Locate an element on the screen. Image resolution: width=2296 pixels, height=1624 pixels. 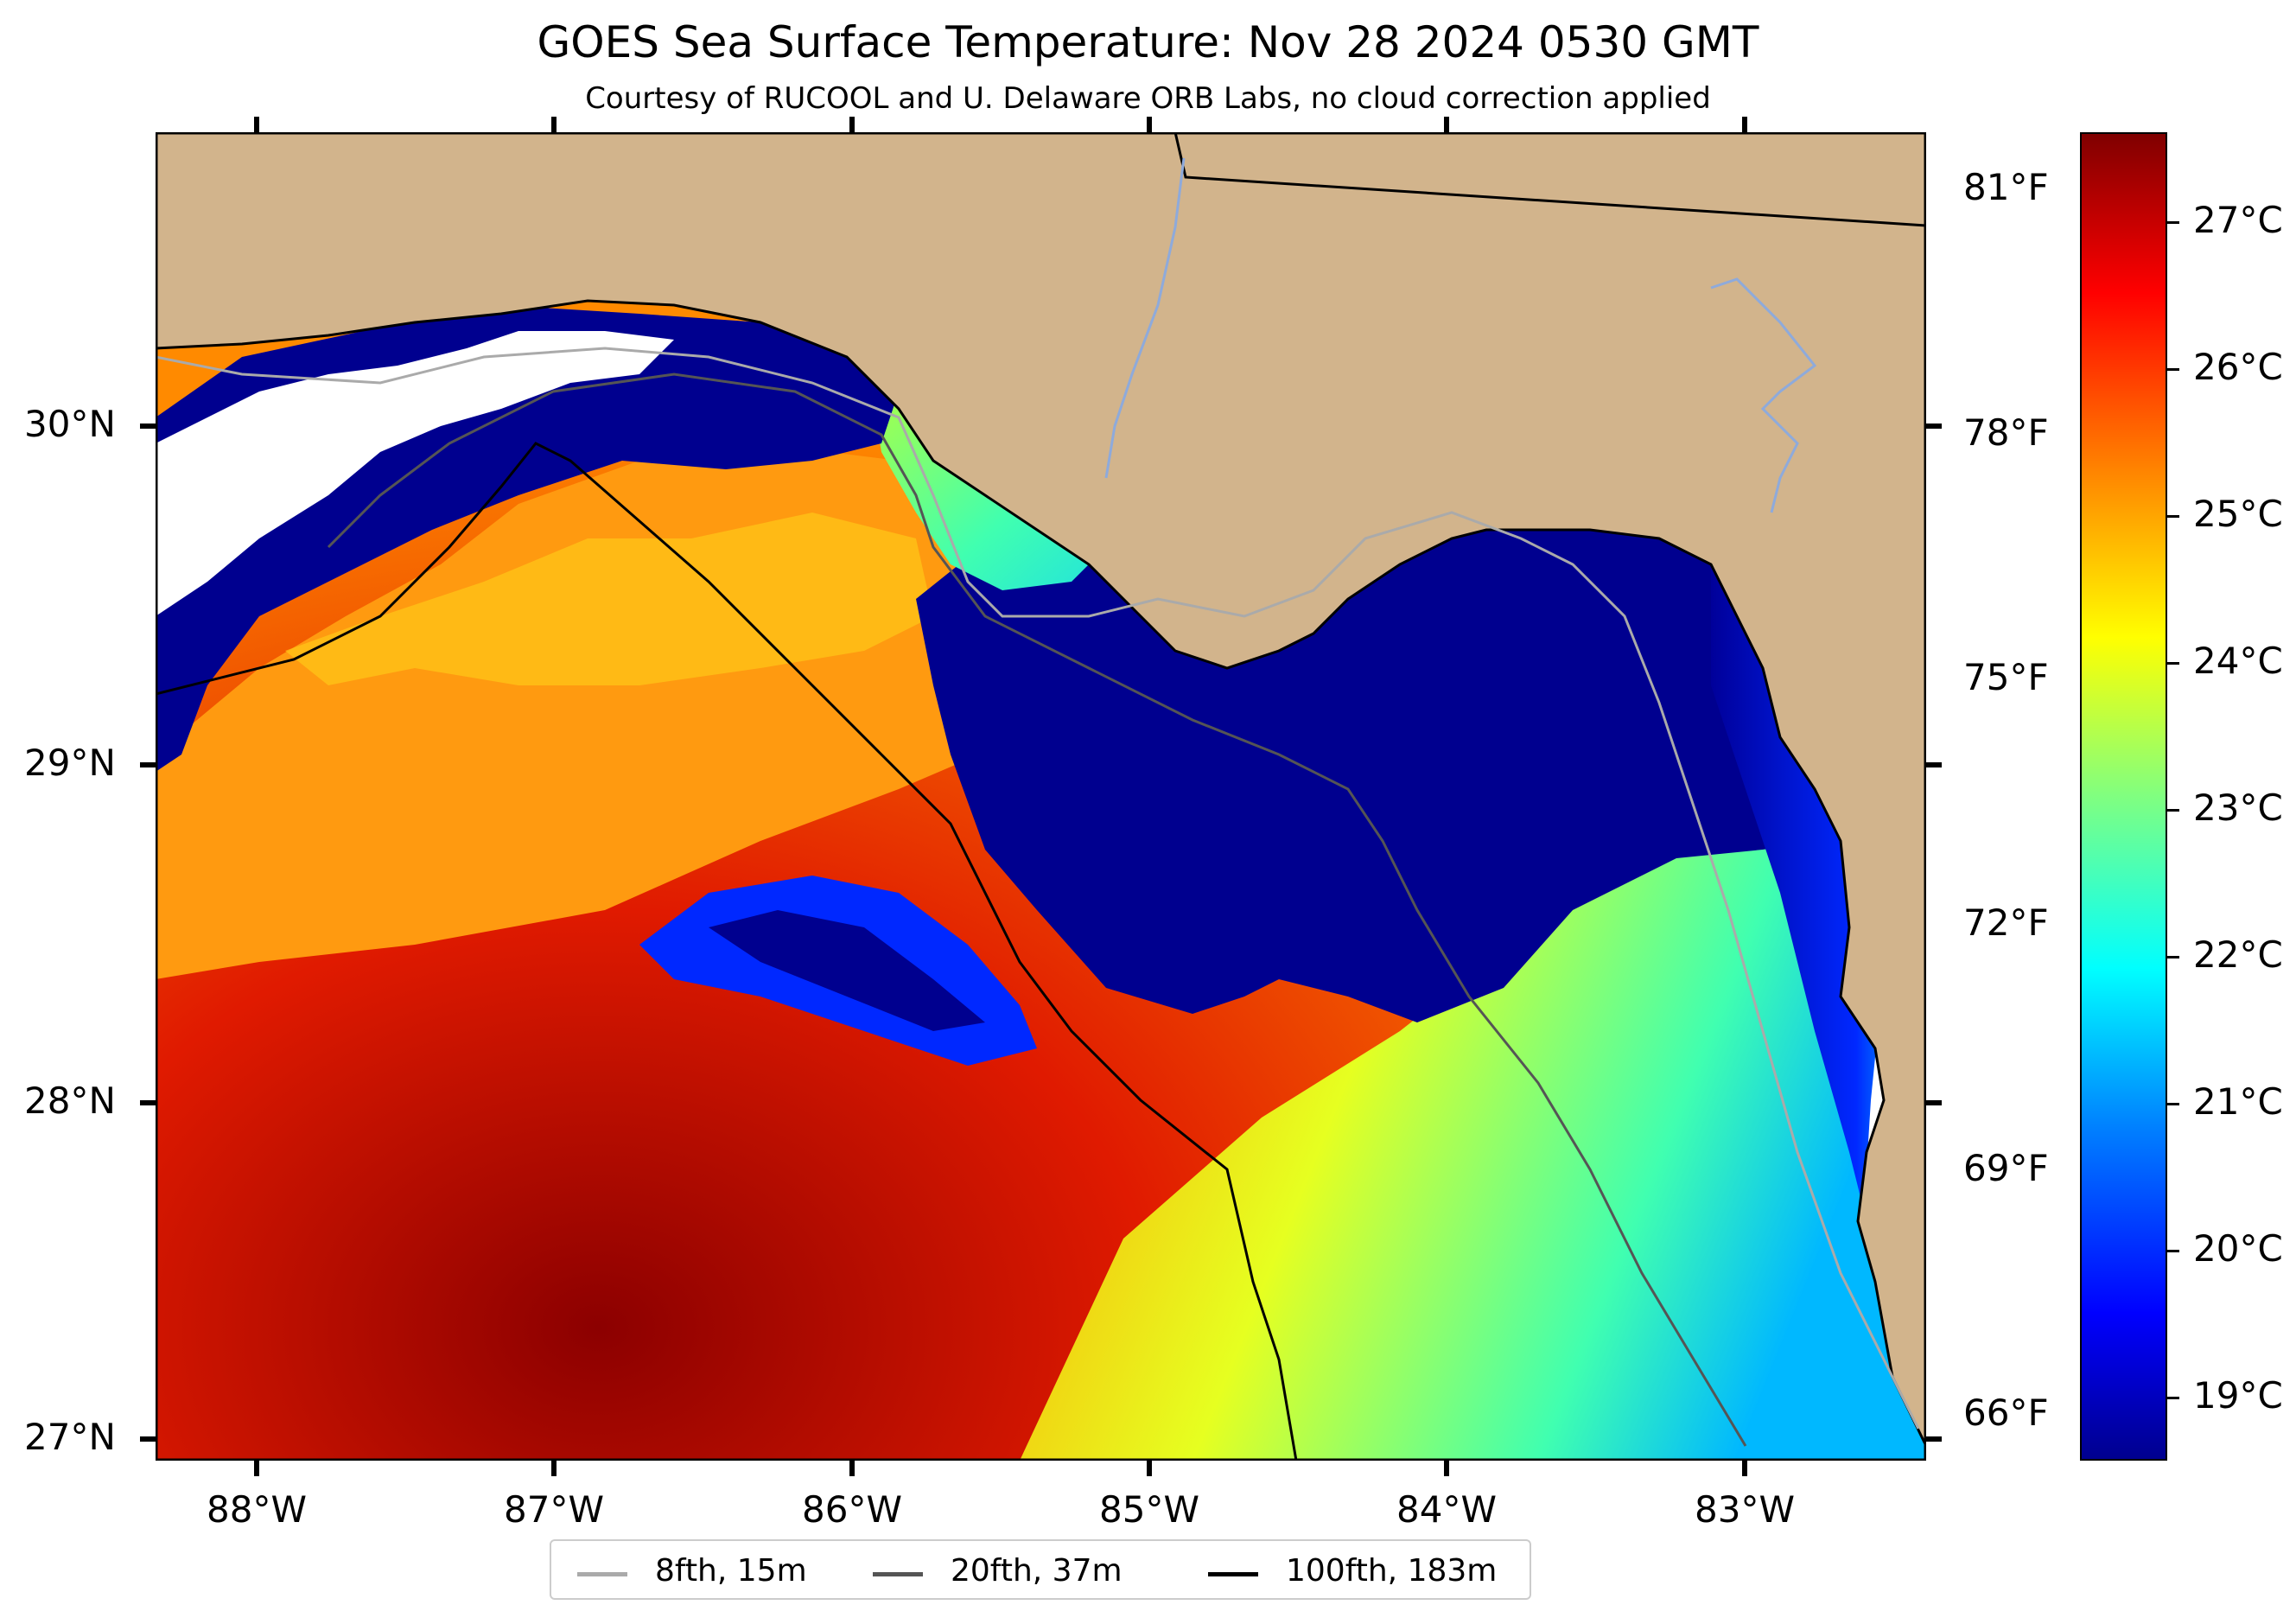
colorbar-label: 24°C is located at coordinates (2238, 661).